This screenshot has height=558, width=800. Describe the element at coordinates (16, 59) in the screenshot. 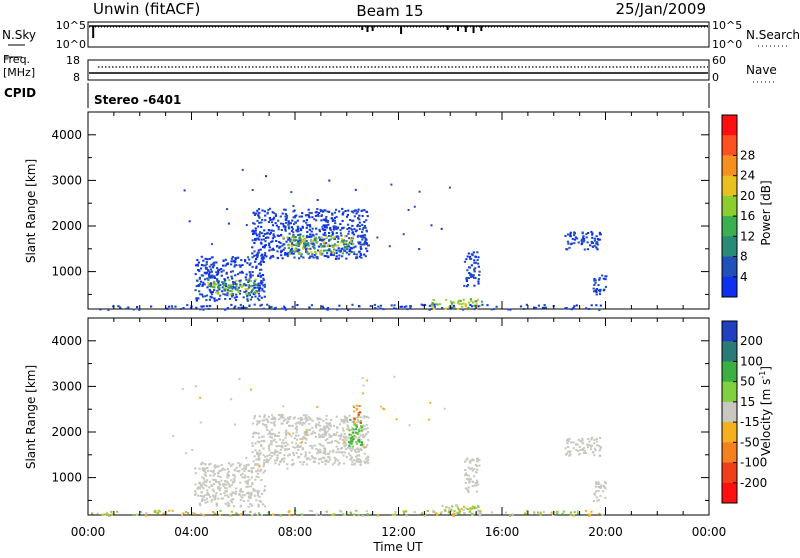

I see `freq-label-1: Freq.` at that location.